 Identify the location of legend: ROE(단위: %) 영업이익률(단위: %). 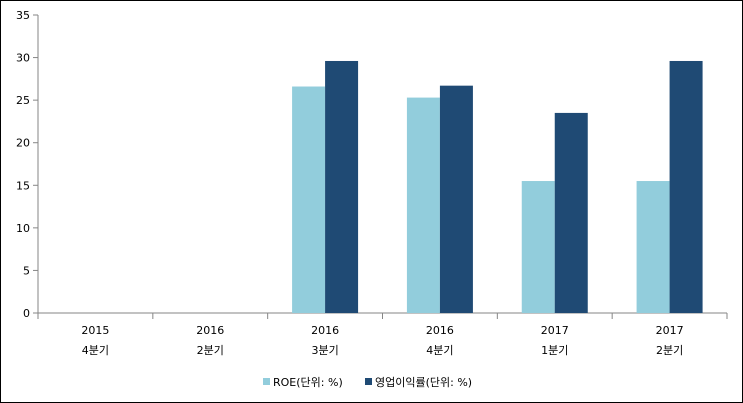
(367, 382).